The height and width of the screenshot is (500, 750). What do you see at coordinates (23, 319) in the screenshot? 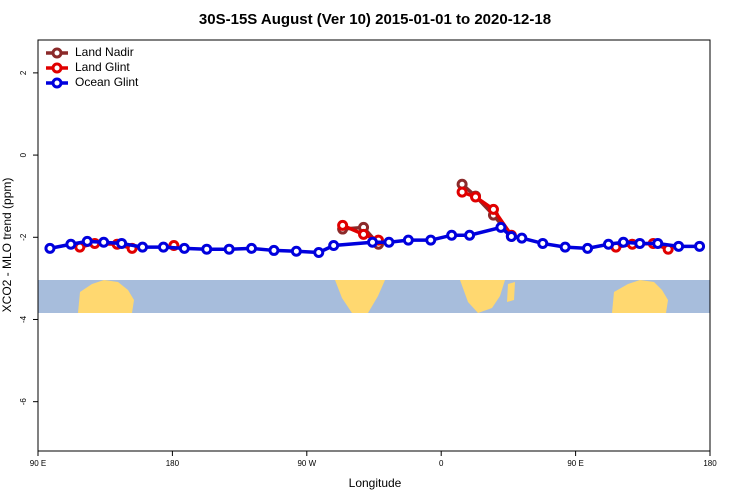
I see `y-tick-label: -4` at bounding box center [23, 319].